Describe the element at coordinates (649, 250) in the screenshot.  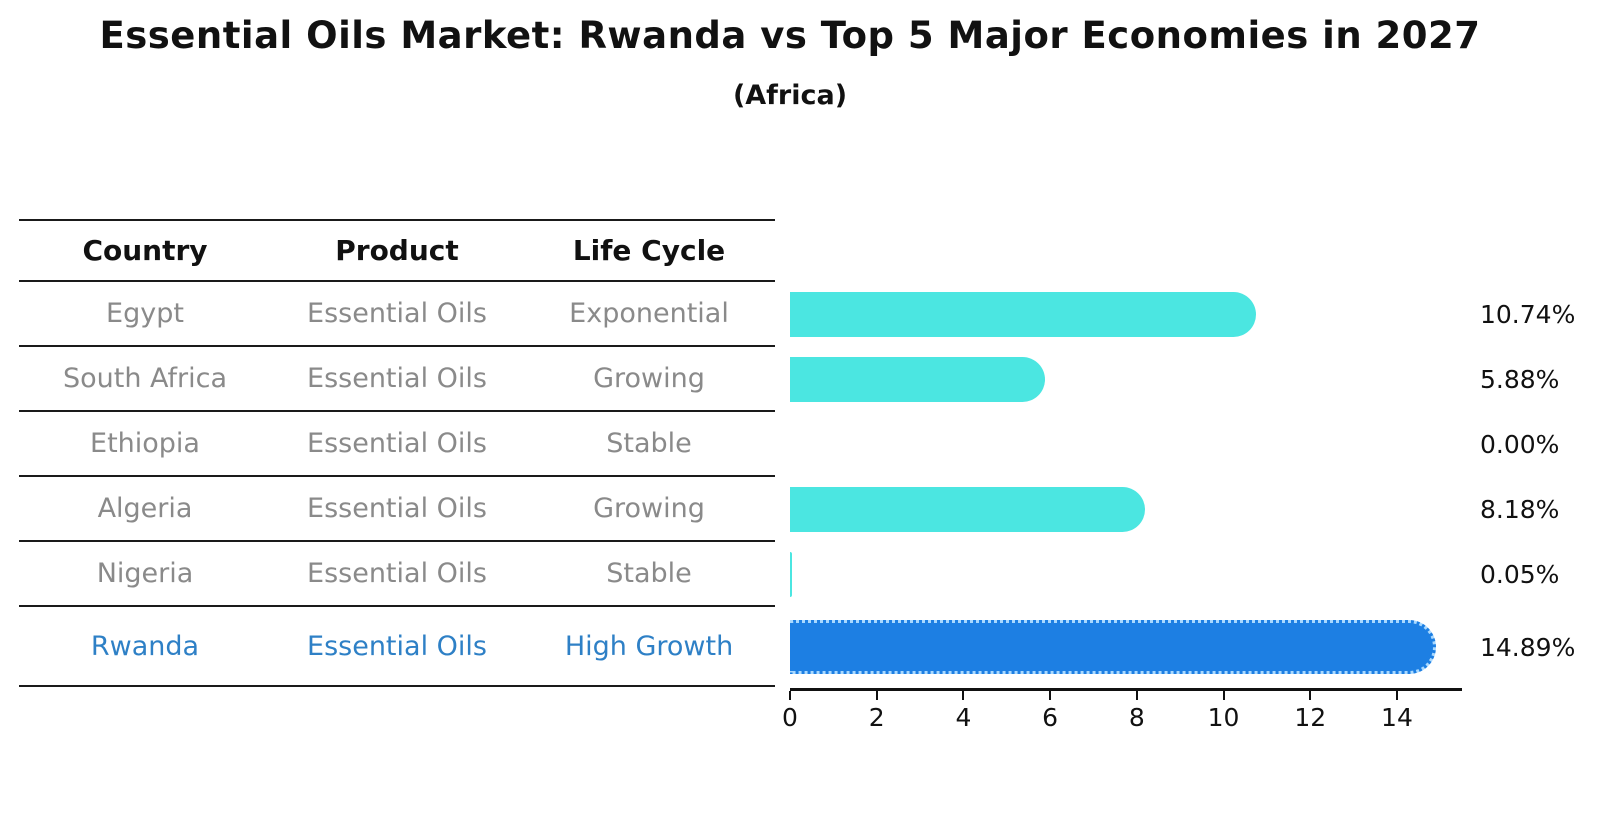
I see `header-cell-life-cycle: Life Cycle` at that location.